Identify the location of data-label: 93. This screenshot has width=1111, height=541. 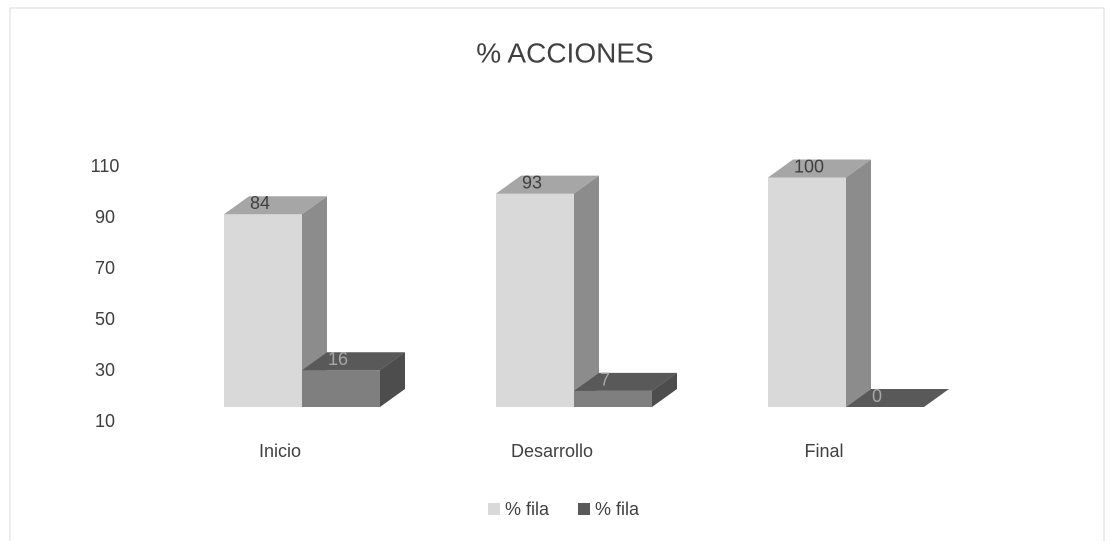
(532, 182).